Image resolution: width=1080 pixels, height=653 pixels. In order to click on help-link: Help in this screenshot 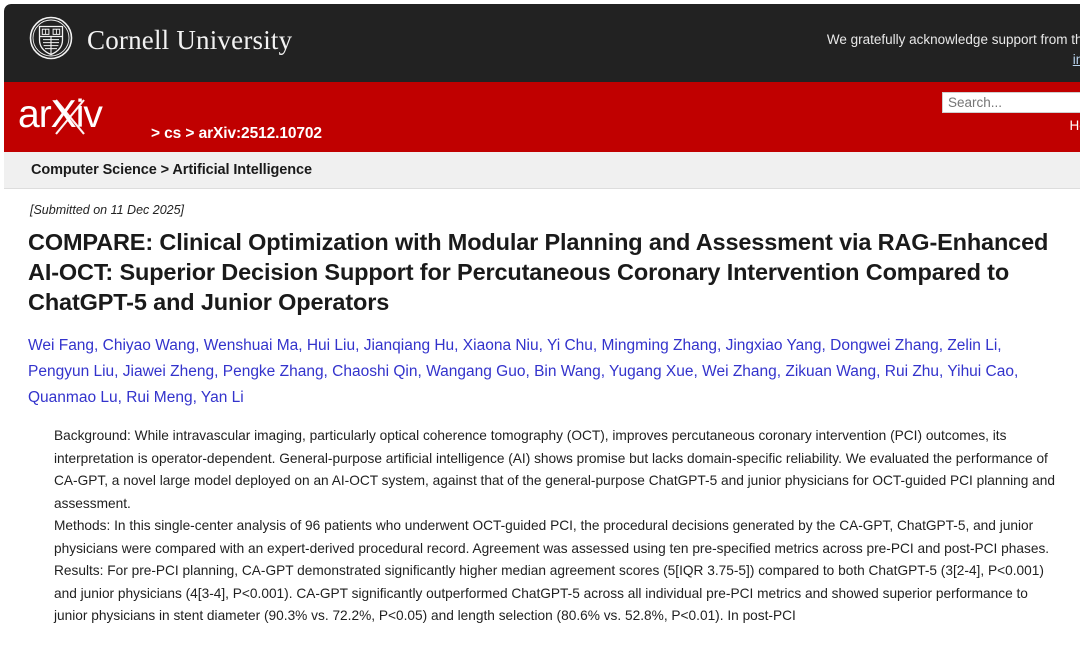, I will do `click(1074, 125)`.